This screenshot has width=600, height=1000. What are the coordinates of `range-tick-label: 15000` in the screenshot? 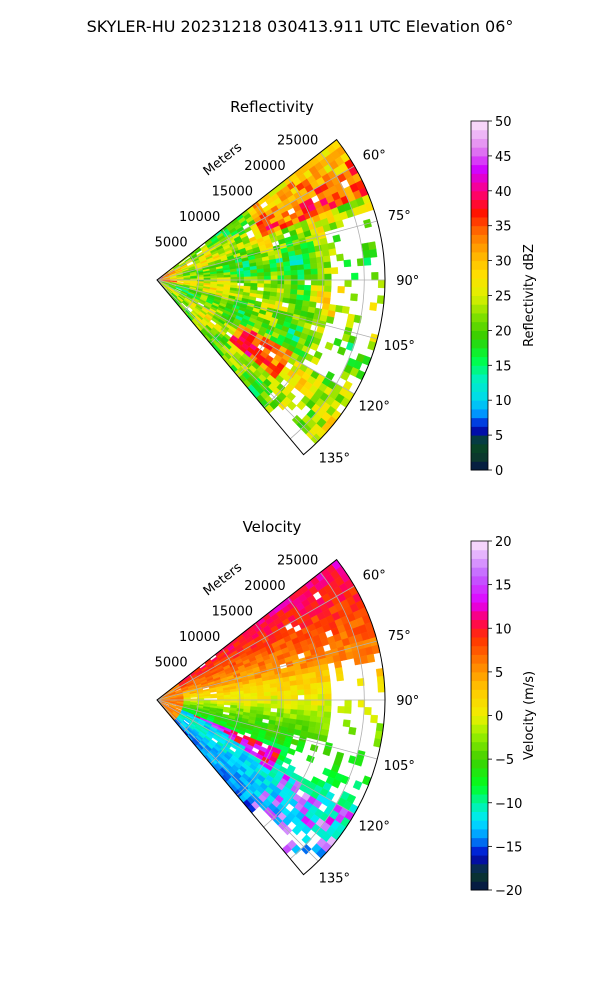 It's located at (232, 191).